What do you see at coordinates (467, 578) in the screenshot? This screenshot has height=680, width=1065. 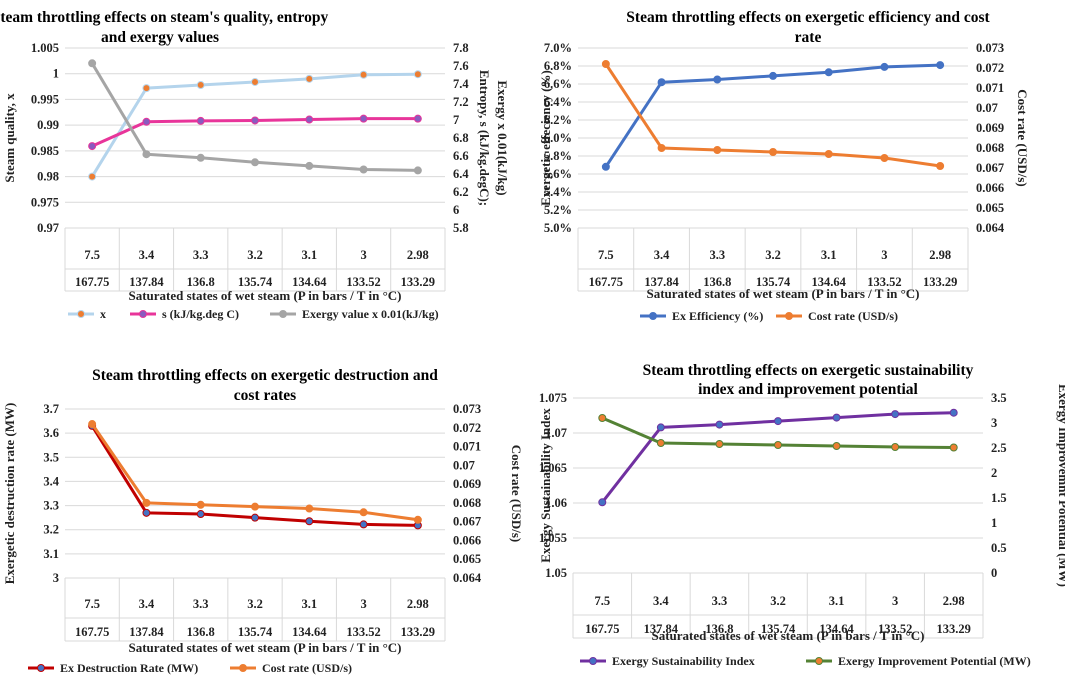 I see `y2-tick-label: 0.064` at bounding box center [467, 578].